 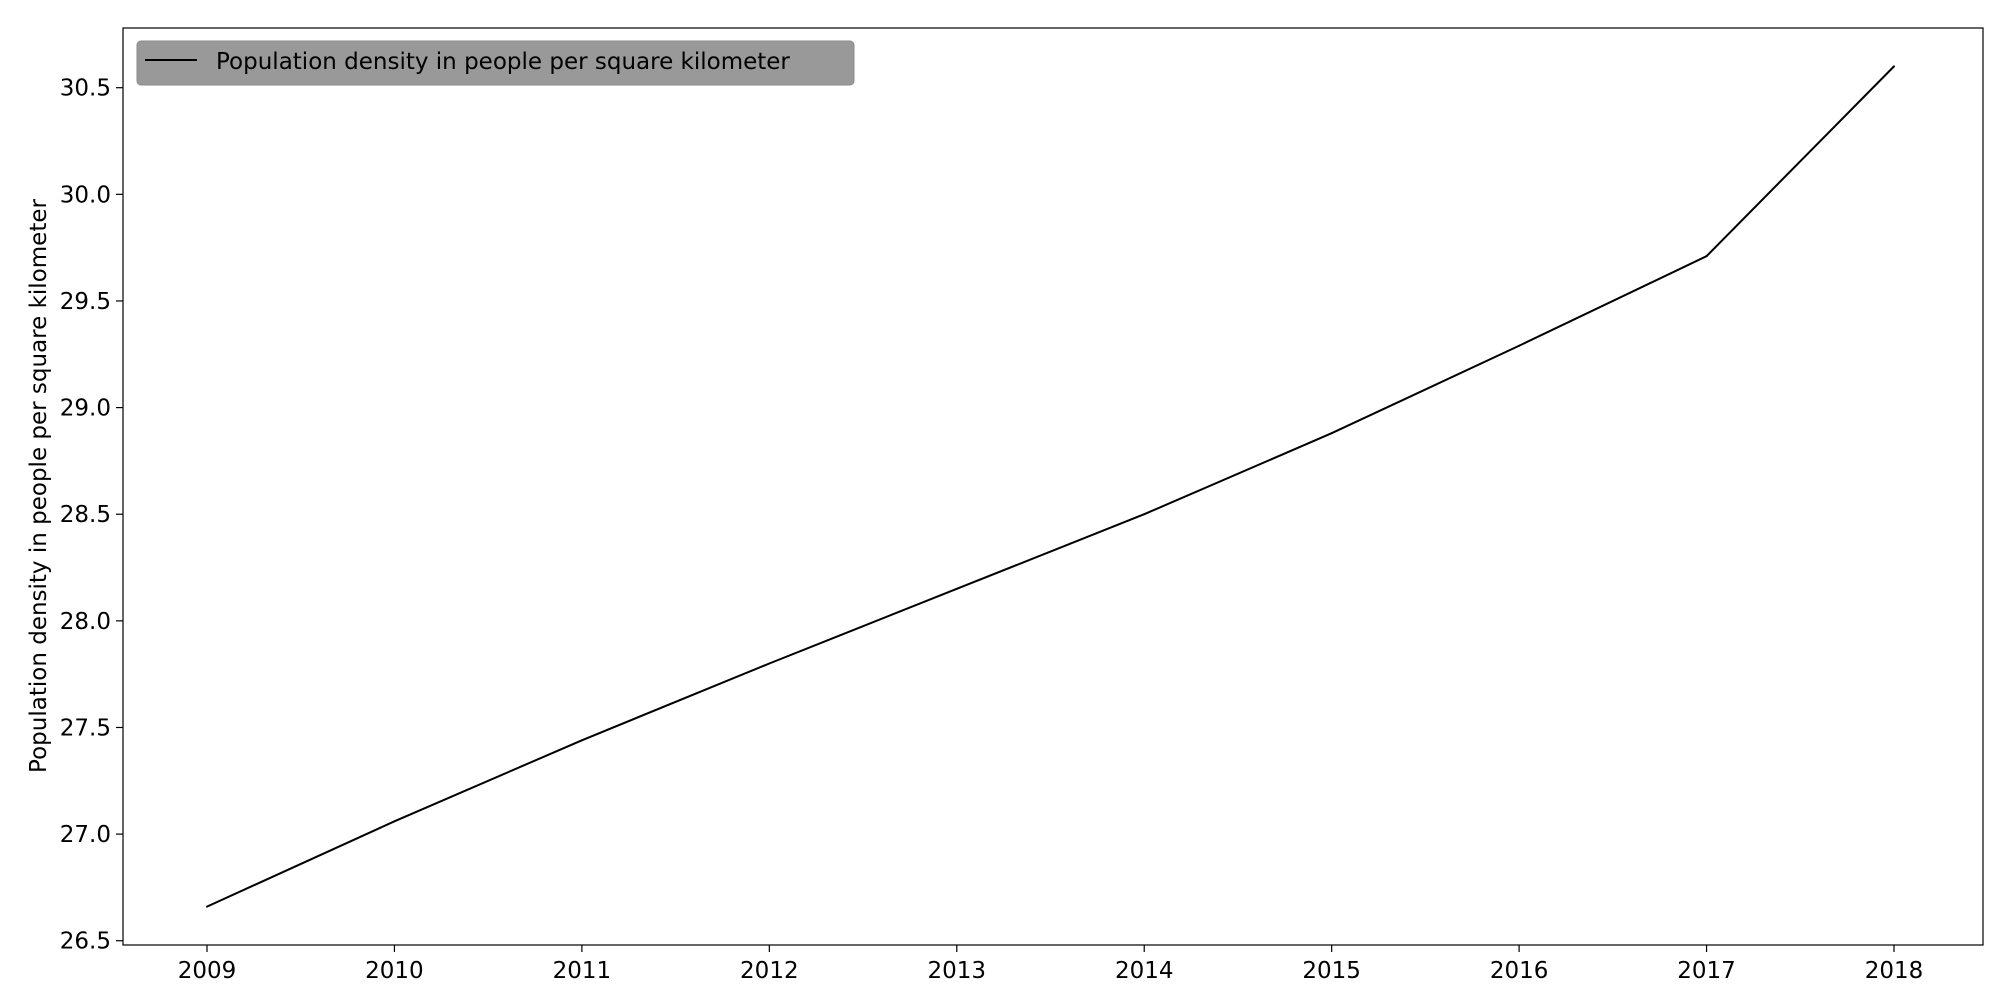 What do you see at coordinates (85, 409) in the screenshot?
I see `y-tick-label: 29.0` at bounding box center [85, 409].